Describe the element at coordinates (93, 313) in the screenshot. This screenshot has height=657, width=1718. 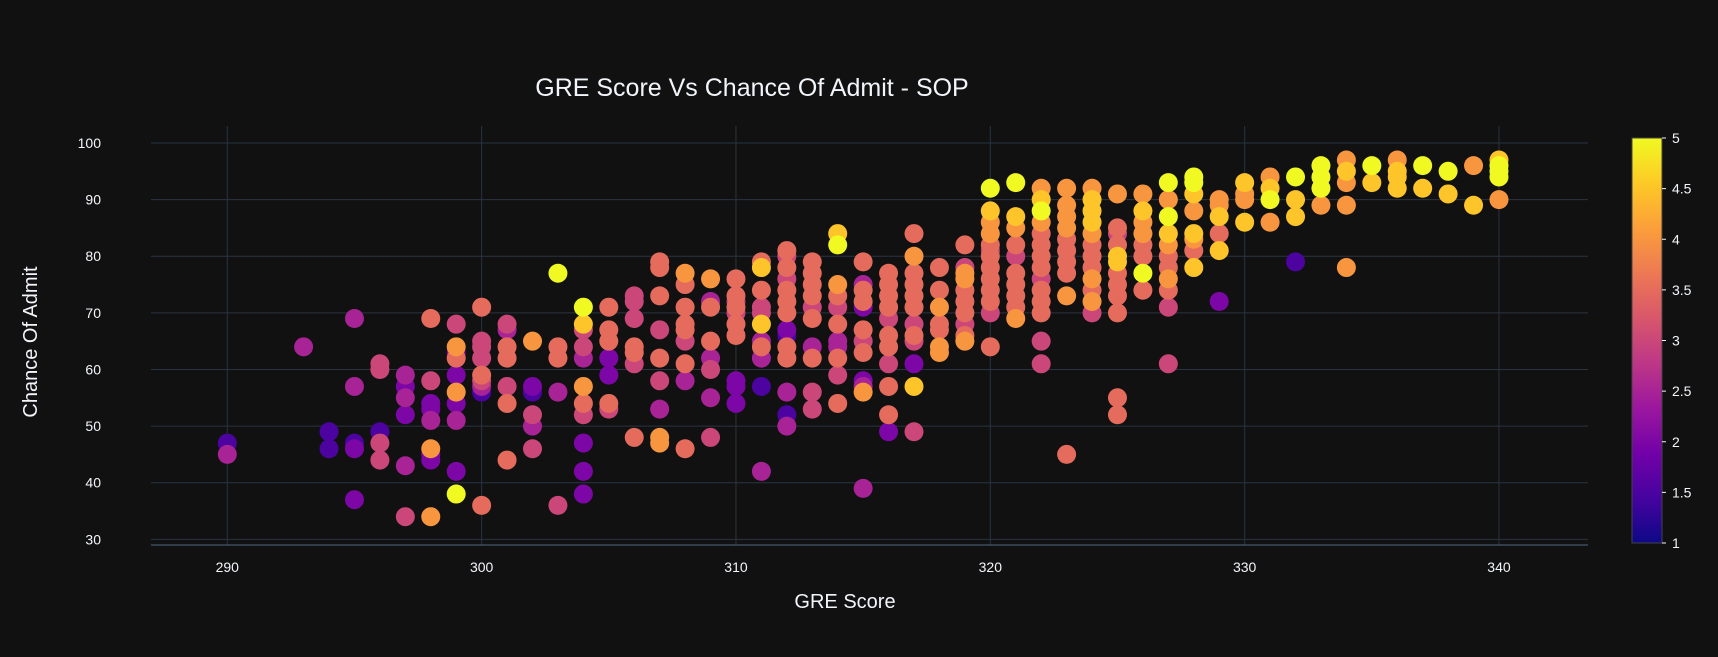
I see `y-tick-label: 70` at that location.